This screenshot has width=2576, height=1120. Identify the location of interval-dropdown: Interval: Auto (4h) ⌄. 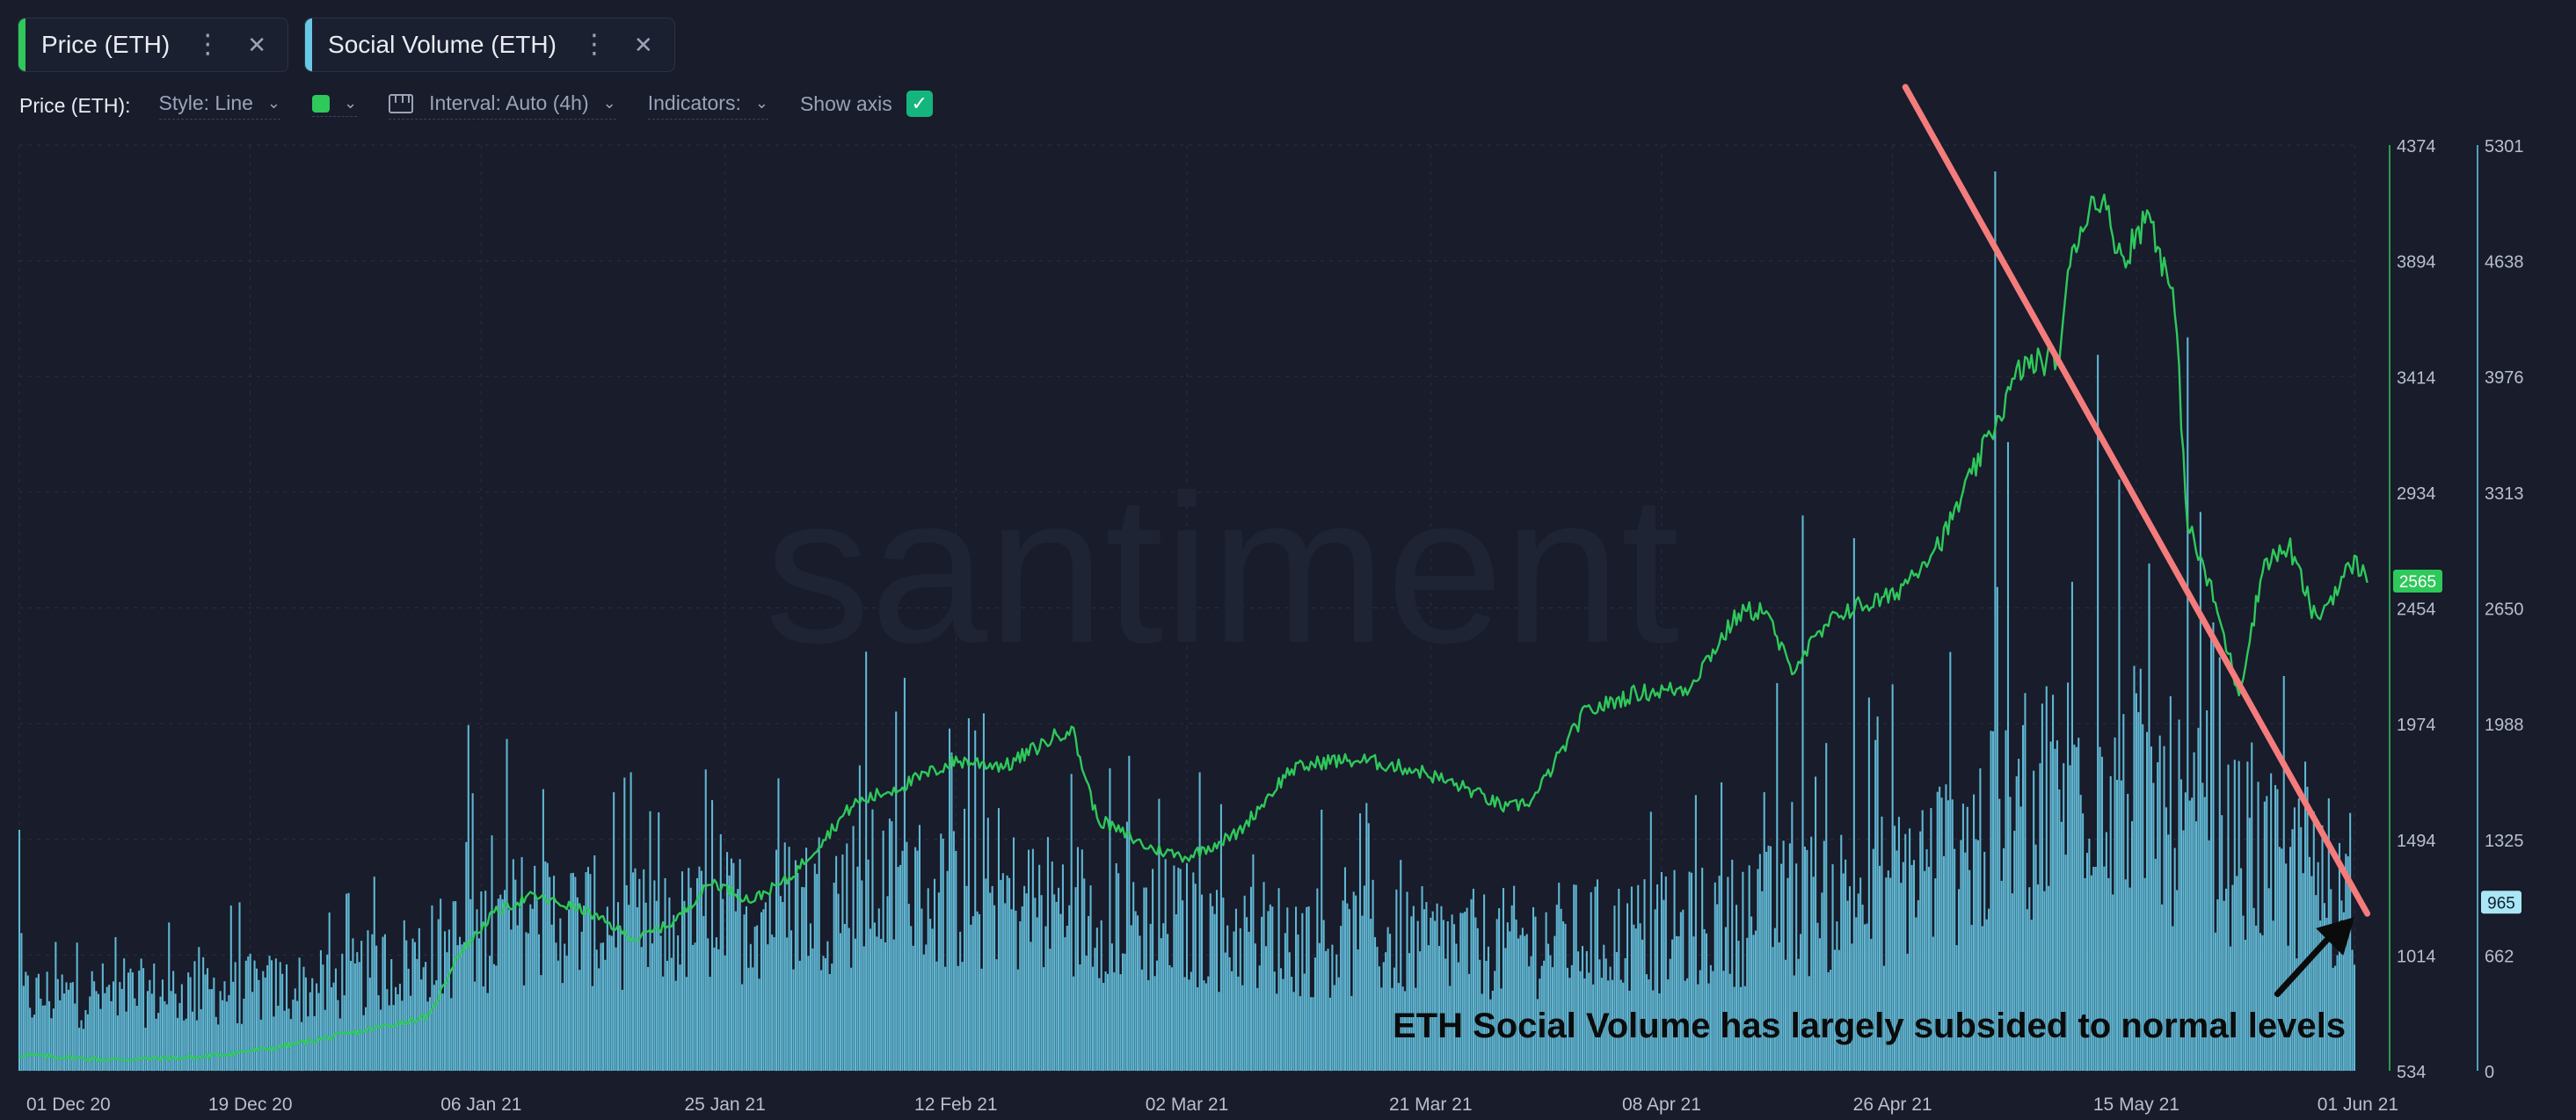
(502, 105).